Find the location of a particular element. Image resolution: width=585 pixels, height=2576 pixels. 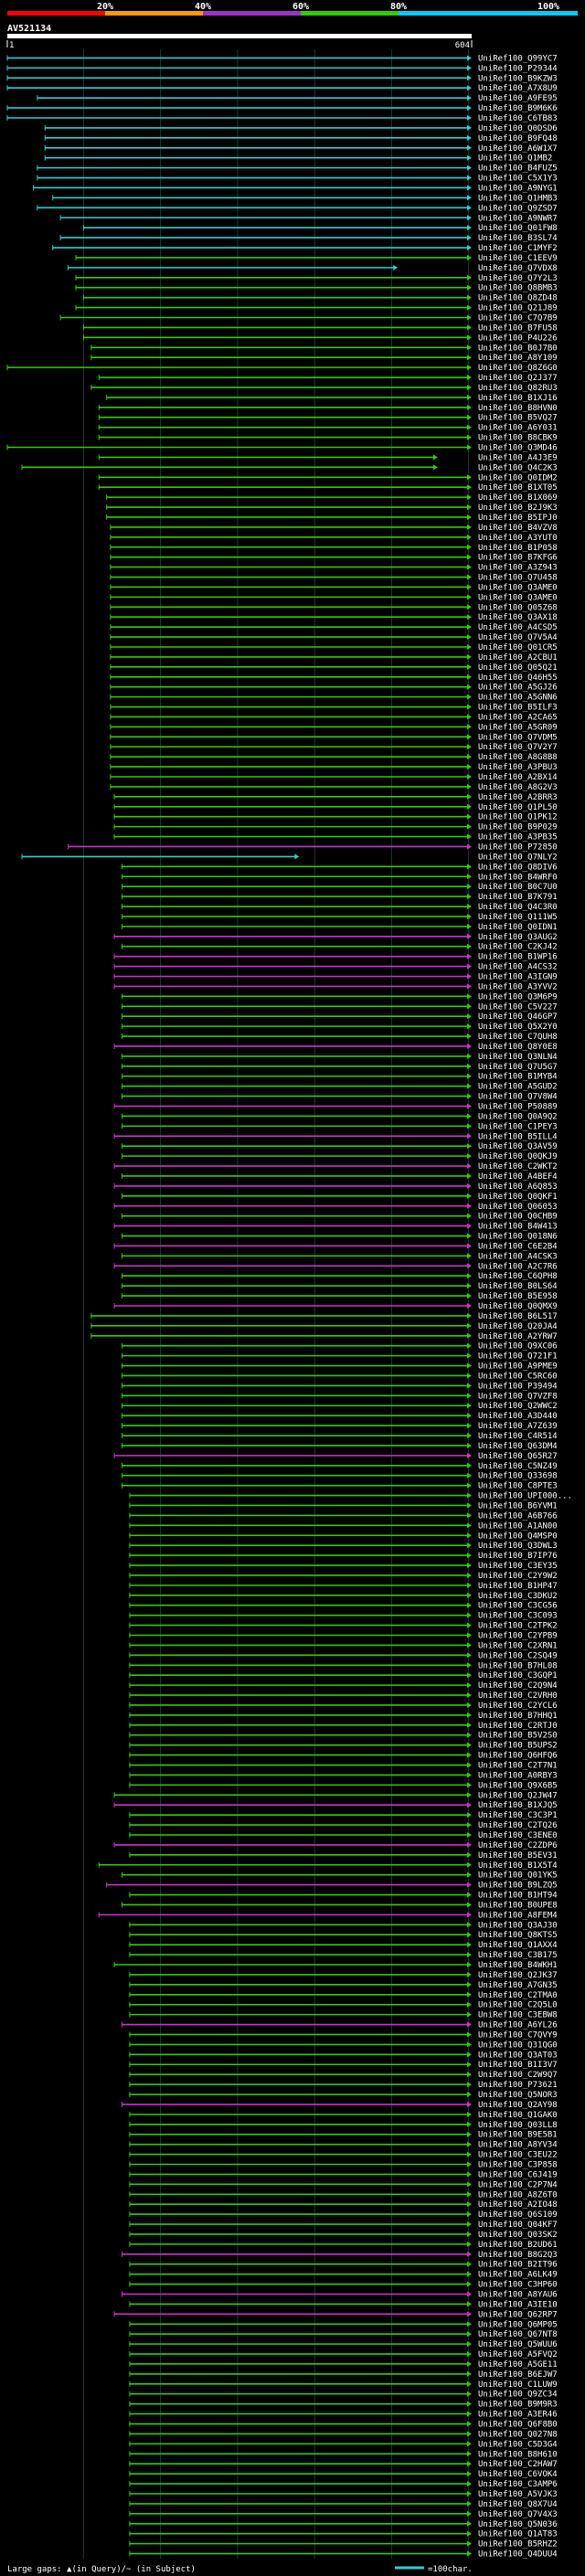

hit-row: UniRef100_Q1MB2 is located at coordinates (298, 159).